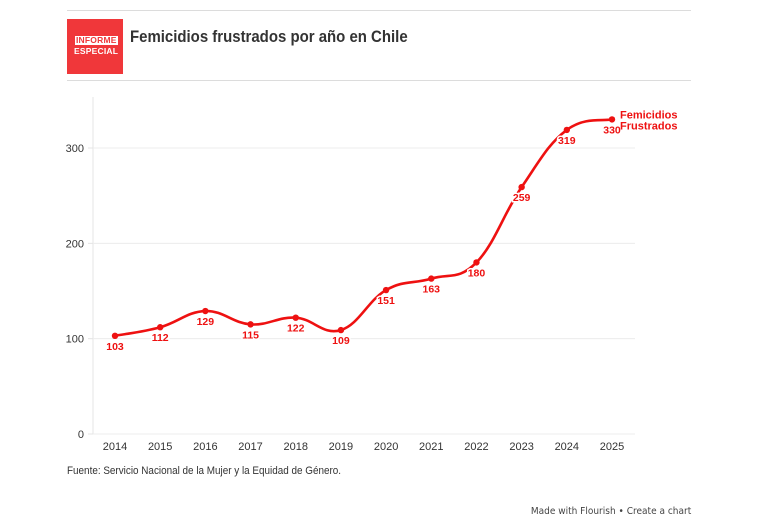 This screenshot has width=759, height=528. Describe the element at coordinates (205, 311) in the screenshot. I see `data-point-2016` at that location.